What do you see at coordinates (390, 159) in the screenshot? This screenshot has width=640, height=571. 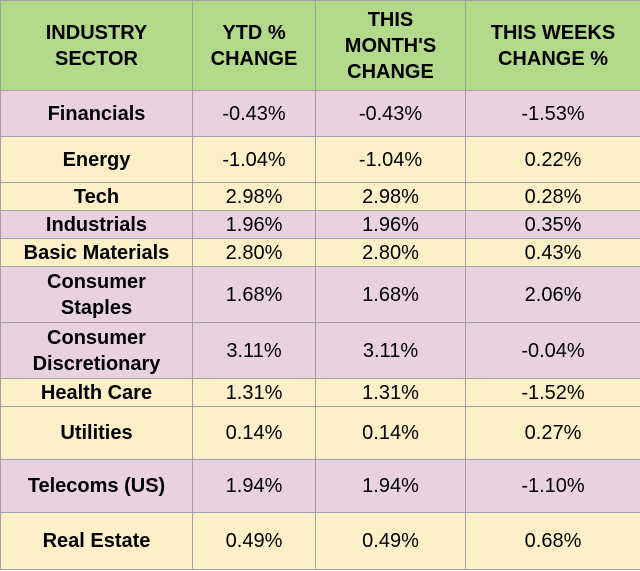 I see `month-change-cell: -1.04%` at bounding box center [390, 159].